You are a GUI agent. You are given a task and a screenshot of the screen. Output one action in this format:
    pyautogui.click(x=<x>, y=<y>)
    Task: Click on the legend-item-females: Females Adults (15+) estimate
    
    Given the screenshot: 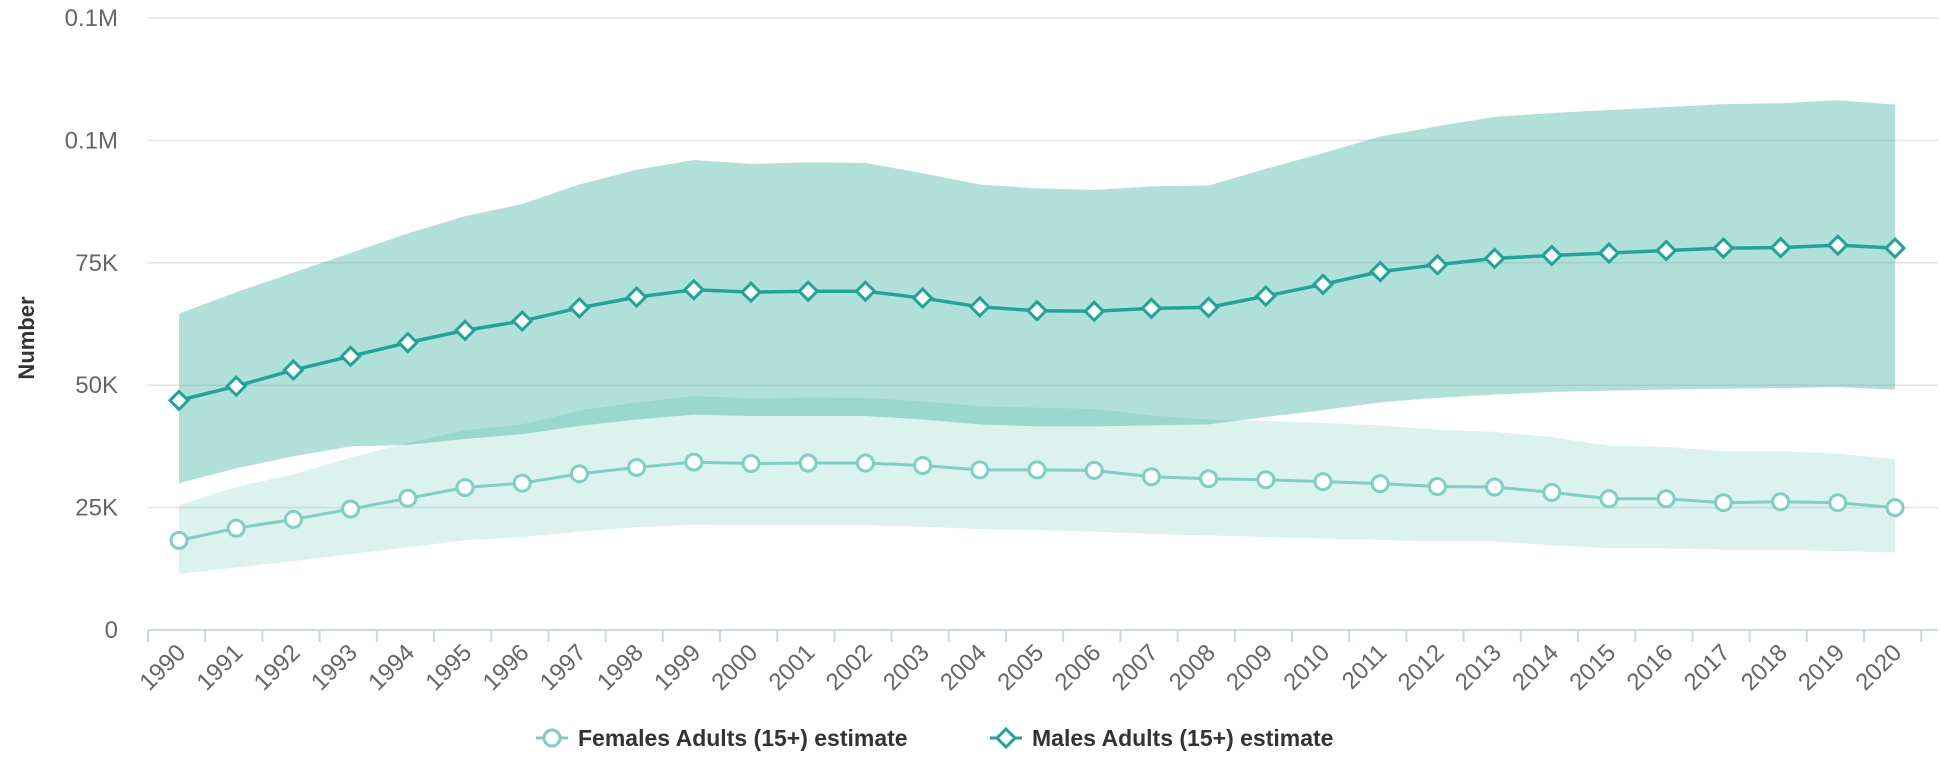 What is the action you would take?
    pyautogui.click(x=722, y=738)
    